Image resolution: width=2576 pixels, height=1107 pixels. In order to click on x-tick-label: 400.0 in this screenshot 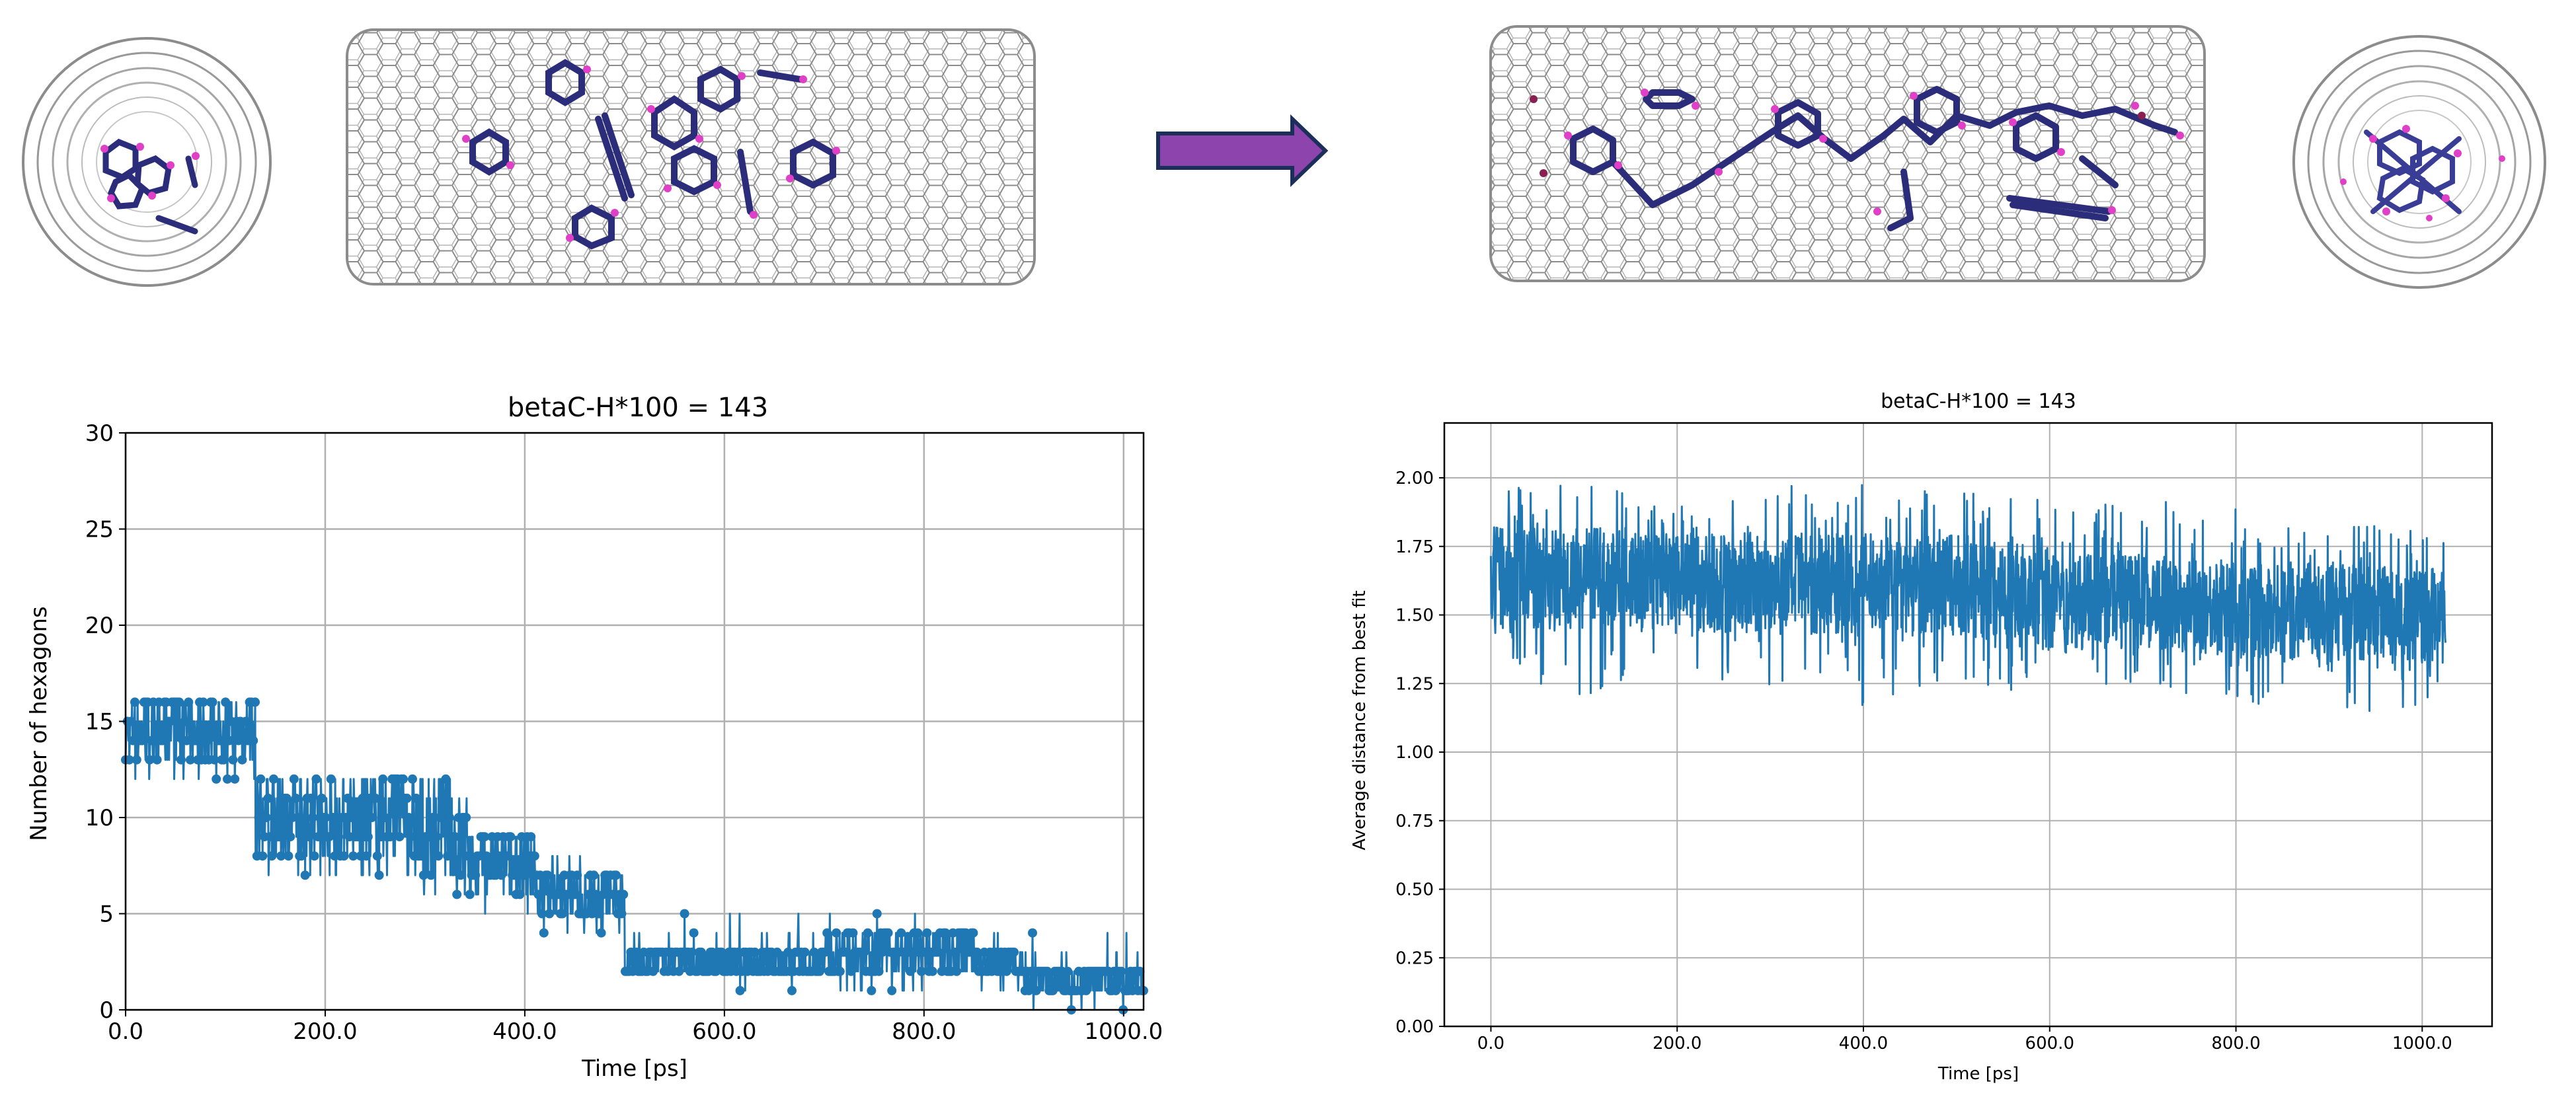, I will do `click(524, 1031)`.